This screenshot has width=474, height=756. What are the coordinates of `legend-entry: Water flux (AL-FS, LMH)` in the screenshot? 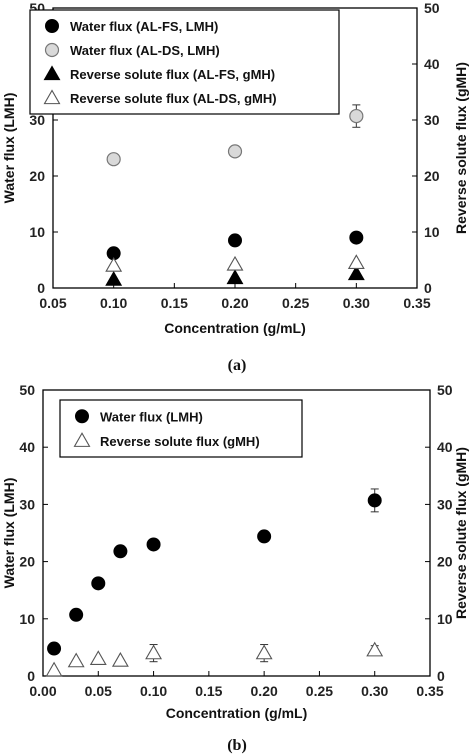 It's located at (144, 26).